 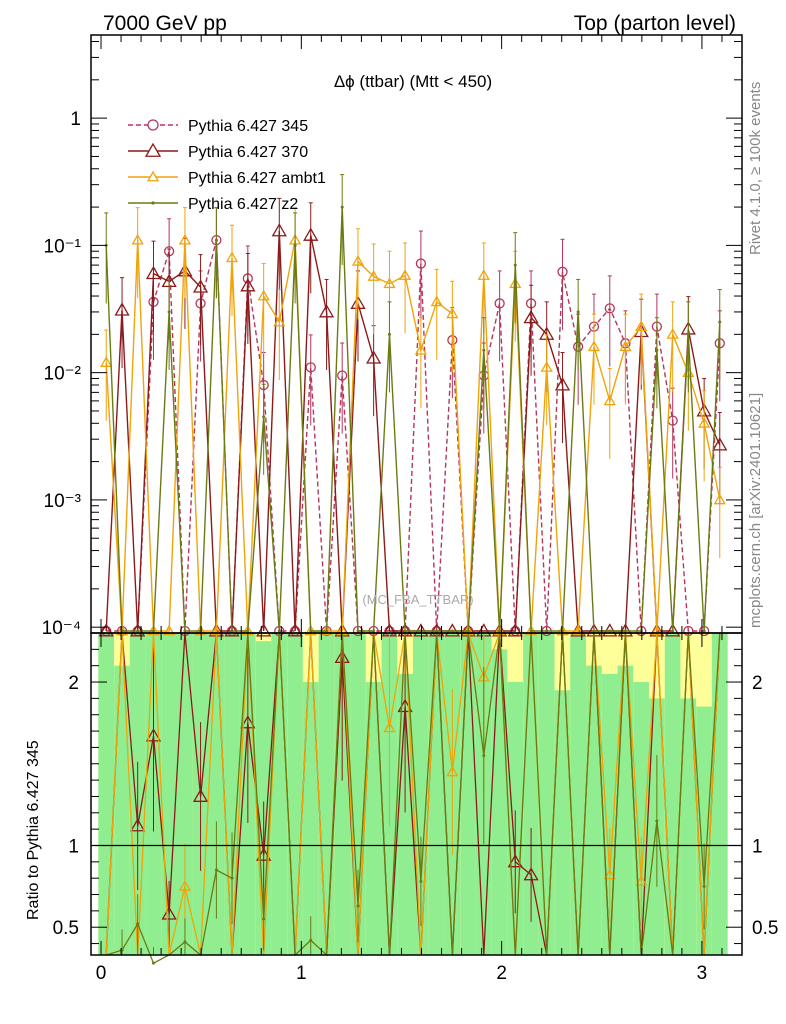 I want to click on ratio-y-tick-label-right: 2, so click(x=757, y=683).